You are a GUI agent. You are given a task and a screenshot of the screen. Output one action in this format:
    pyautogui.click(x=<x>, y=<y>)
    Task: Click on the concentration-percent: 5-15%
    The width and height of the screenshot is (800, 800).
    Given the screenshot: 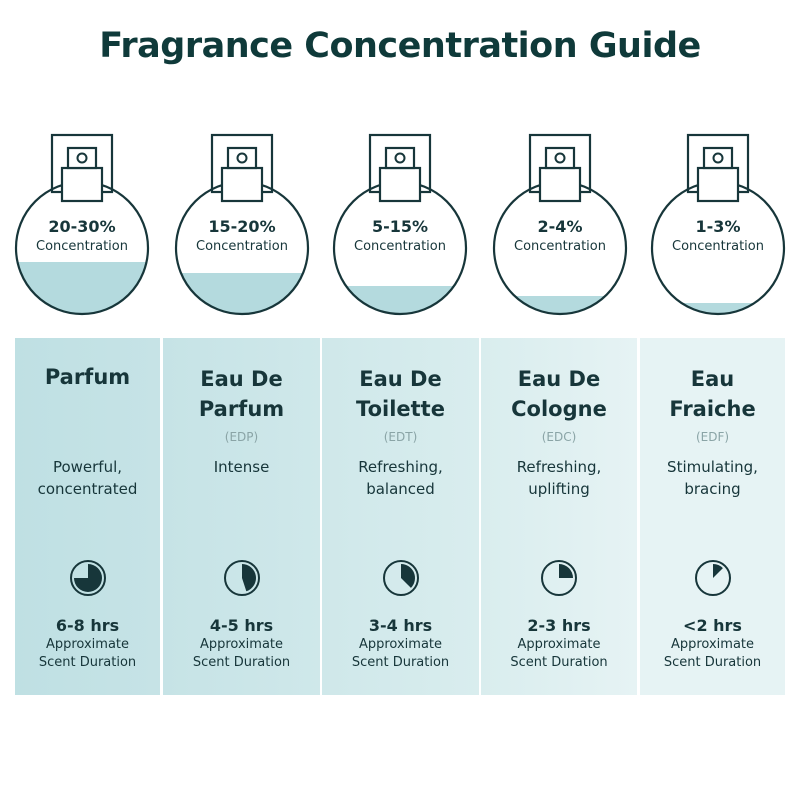 What is the action you would take?
    pyautogui.click(x=400, y=226)
    